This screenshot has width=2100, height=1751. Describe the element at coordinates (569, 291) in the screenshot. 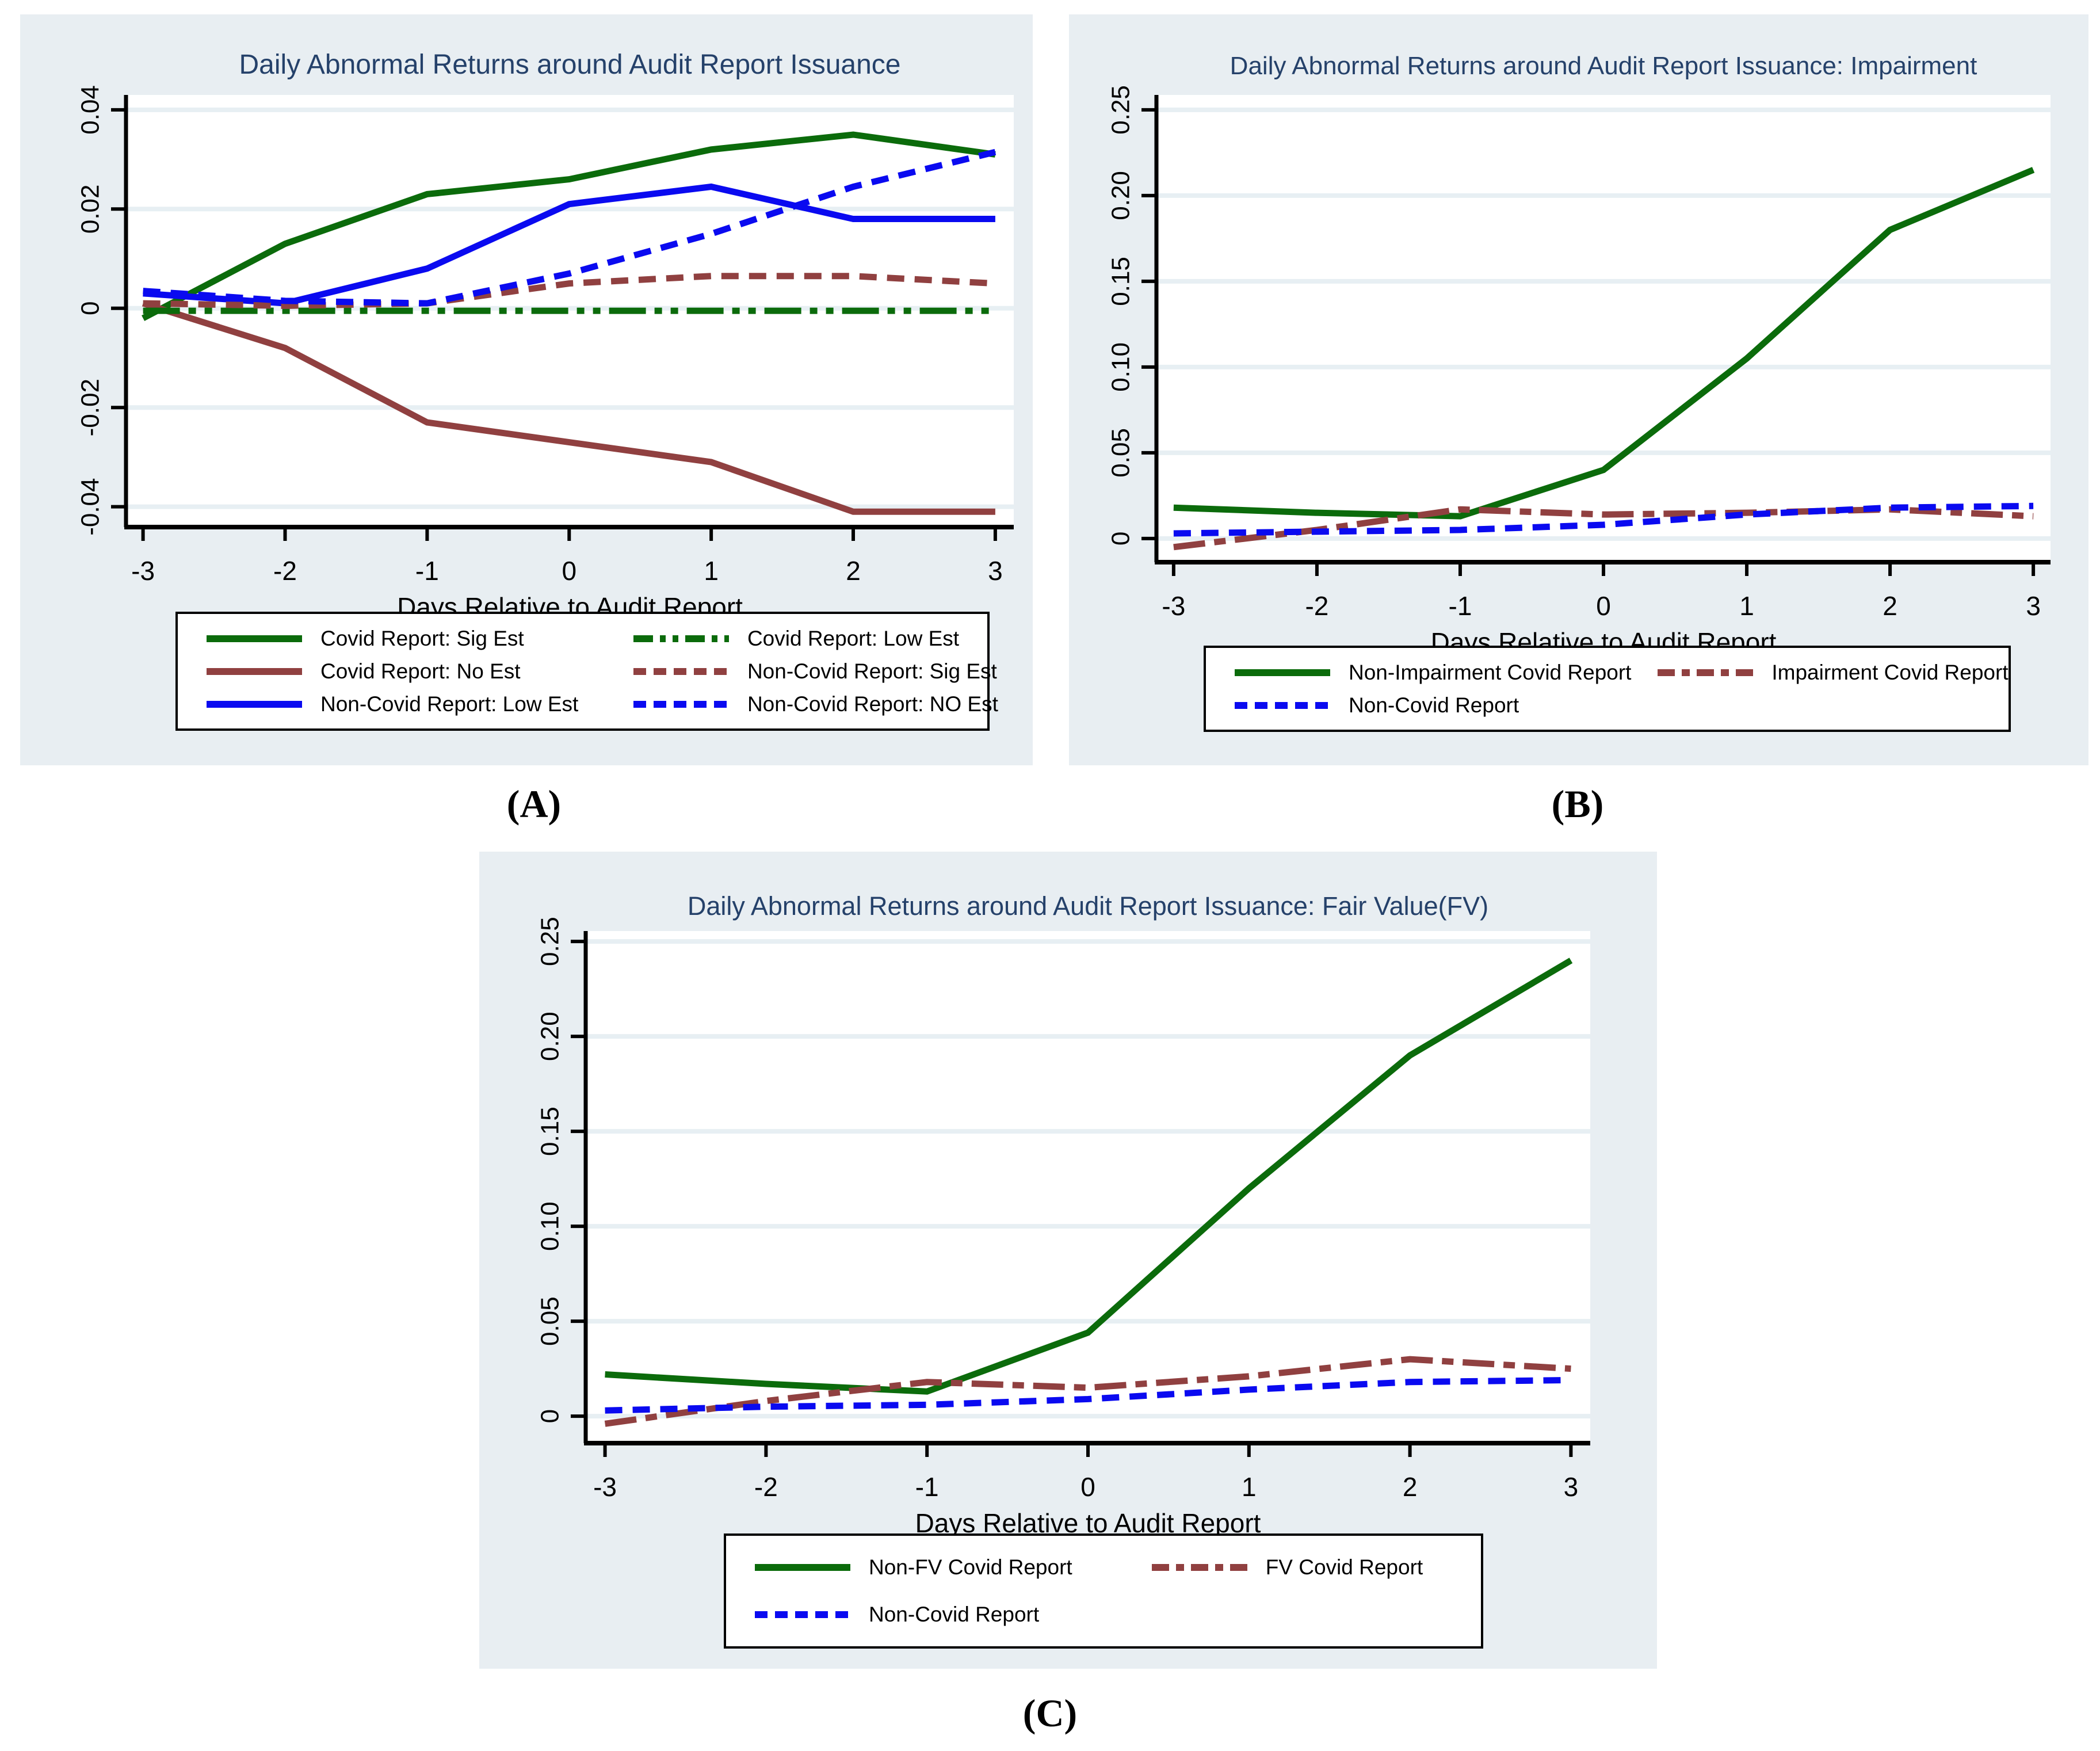

I see `series-line-dash-maroon` at that location.